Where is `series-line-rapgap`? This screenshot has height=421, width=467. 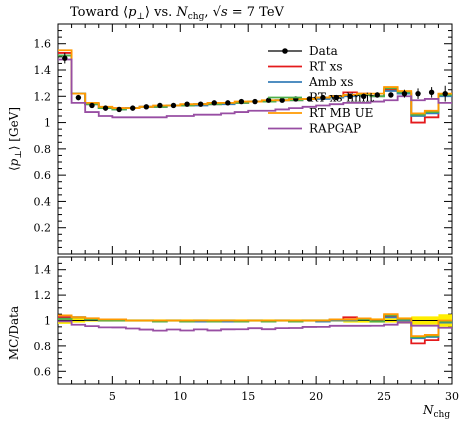 series-line-rapgap is located at coordinates (255, 88).